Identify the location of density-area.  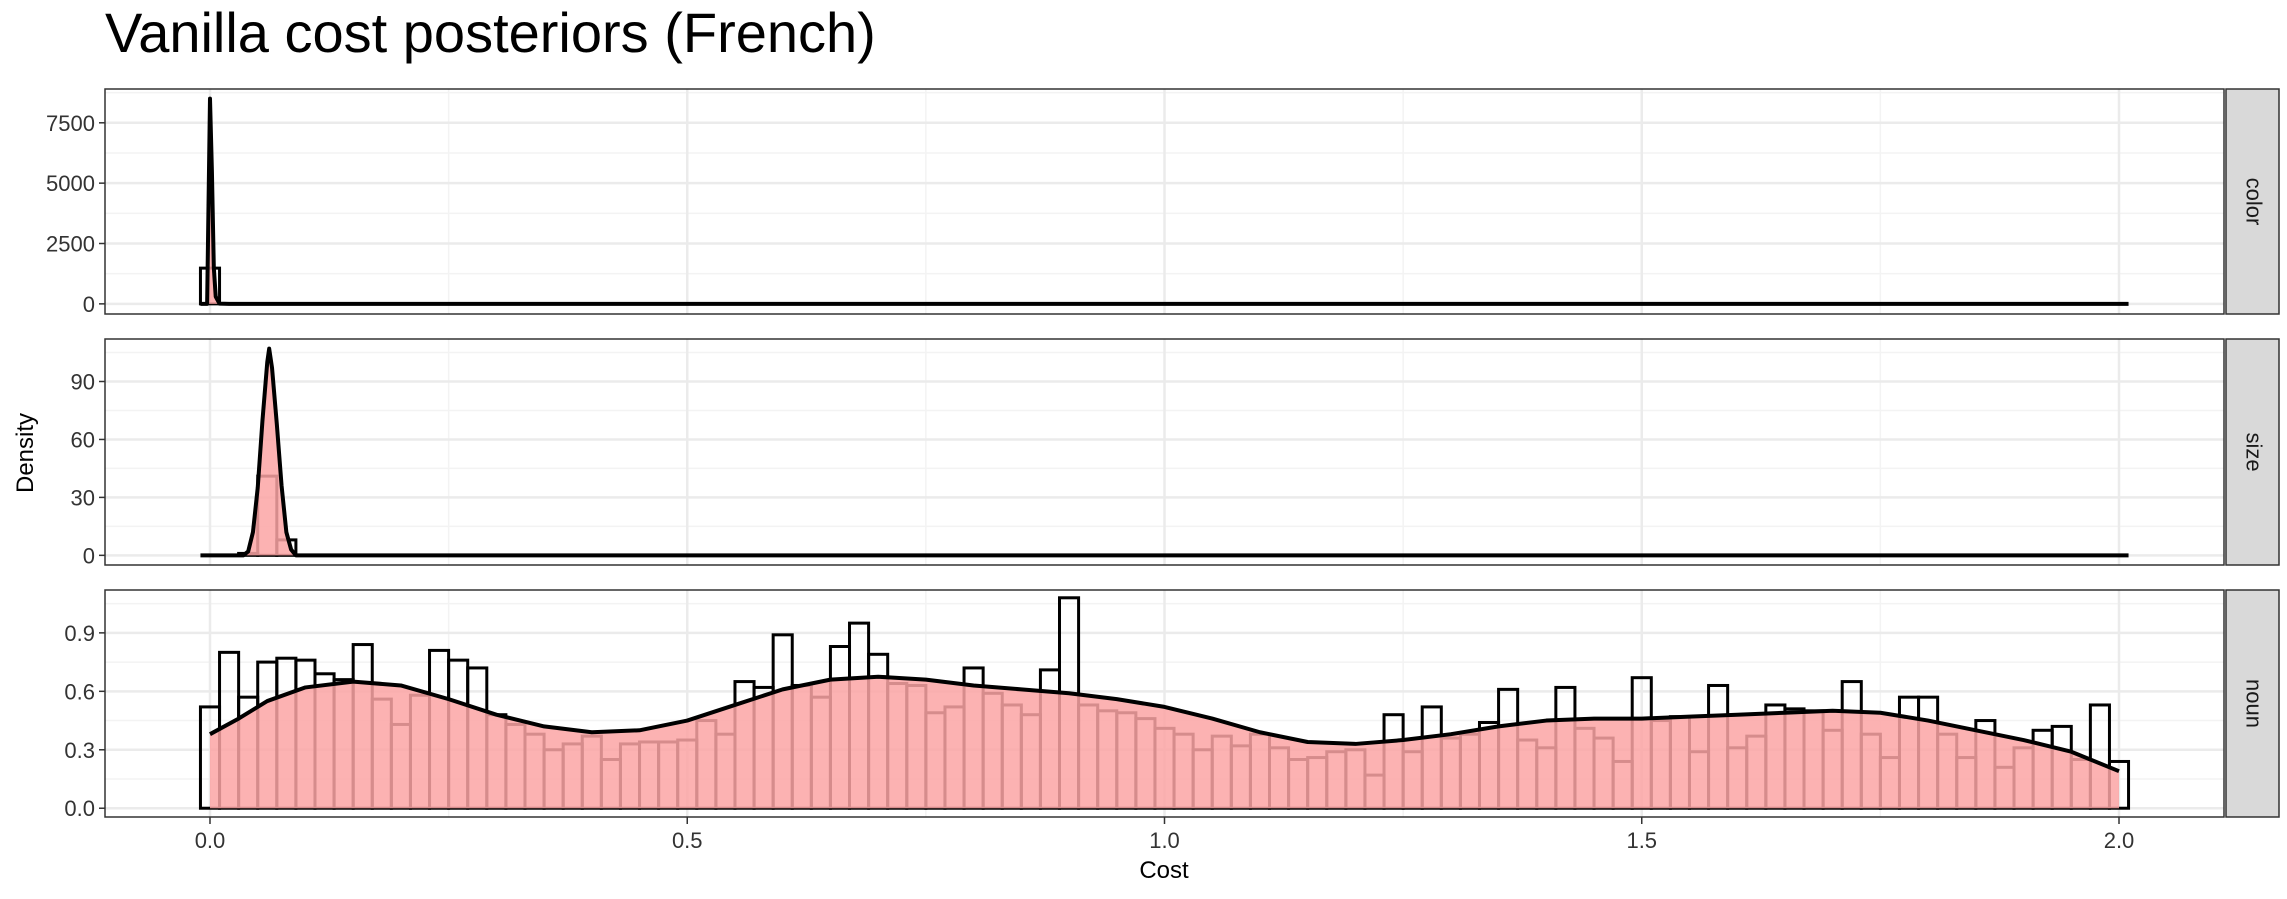
(1164, 742).